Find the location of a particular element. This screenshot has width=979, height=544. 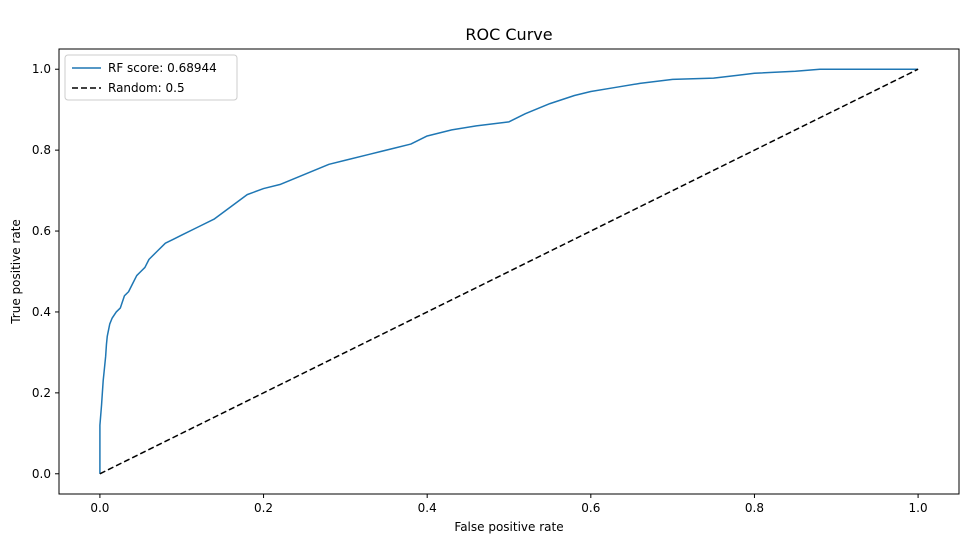

y-tick-label: 0.2 is located at coordinates (41, 393).